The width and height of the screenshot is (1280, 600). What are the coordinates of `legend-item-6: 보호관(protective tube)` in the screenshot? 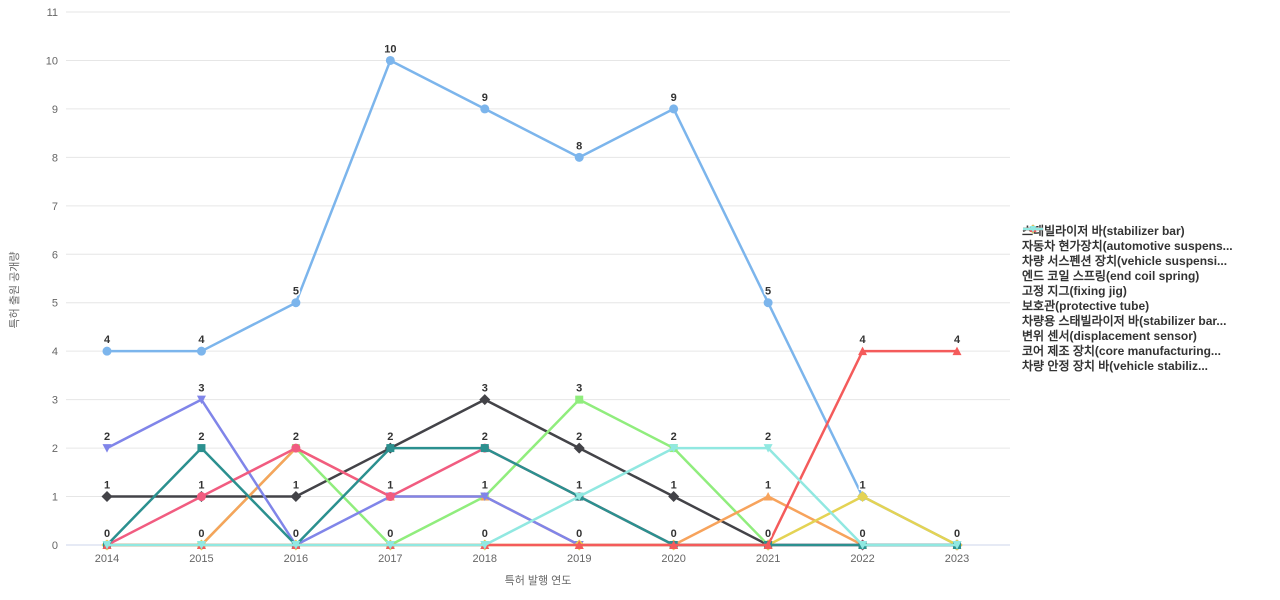 It's located at (1127, 269).